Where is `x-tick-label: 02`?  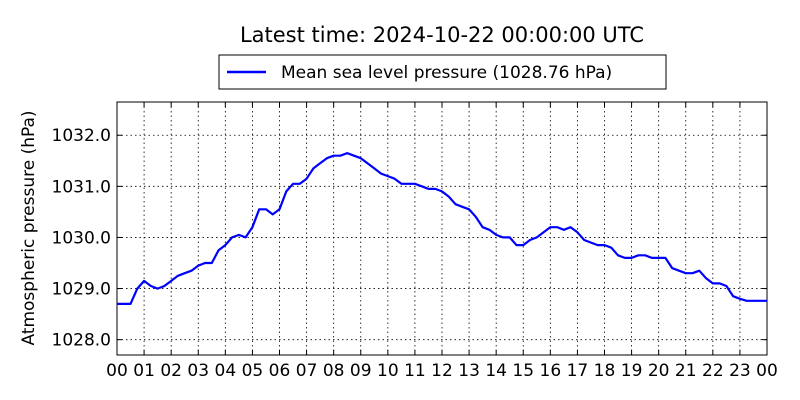 x-tick-label: 02 is located at coordinates (171, 371).